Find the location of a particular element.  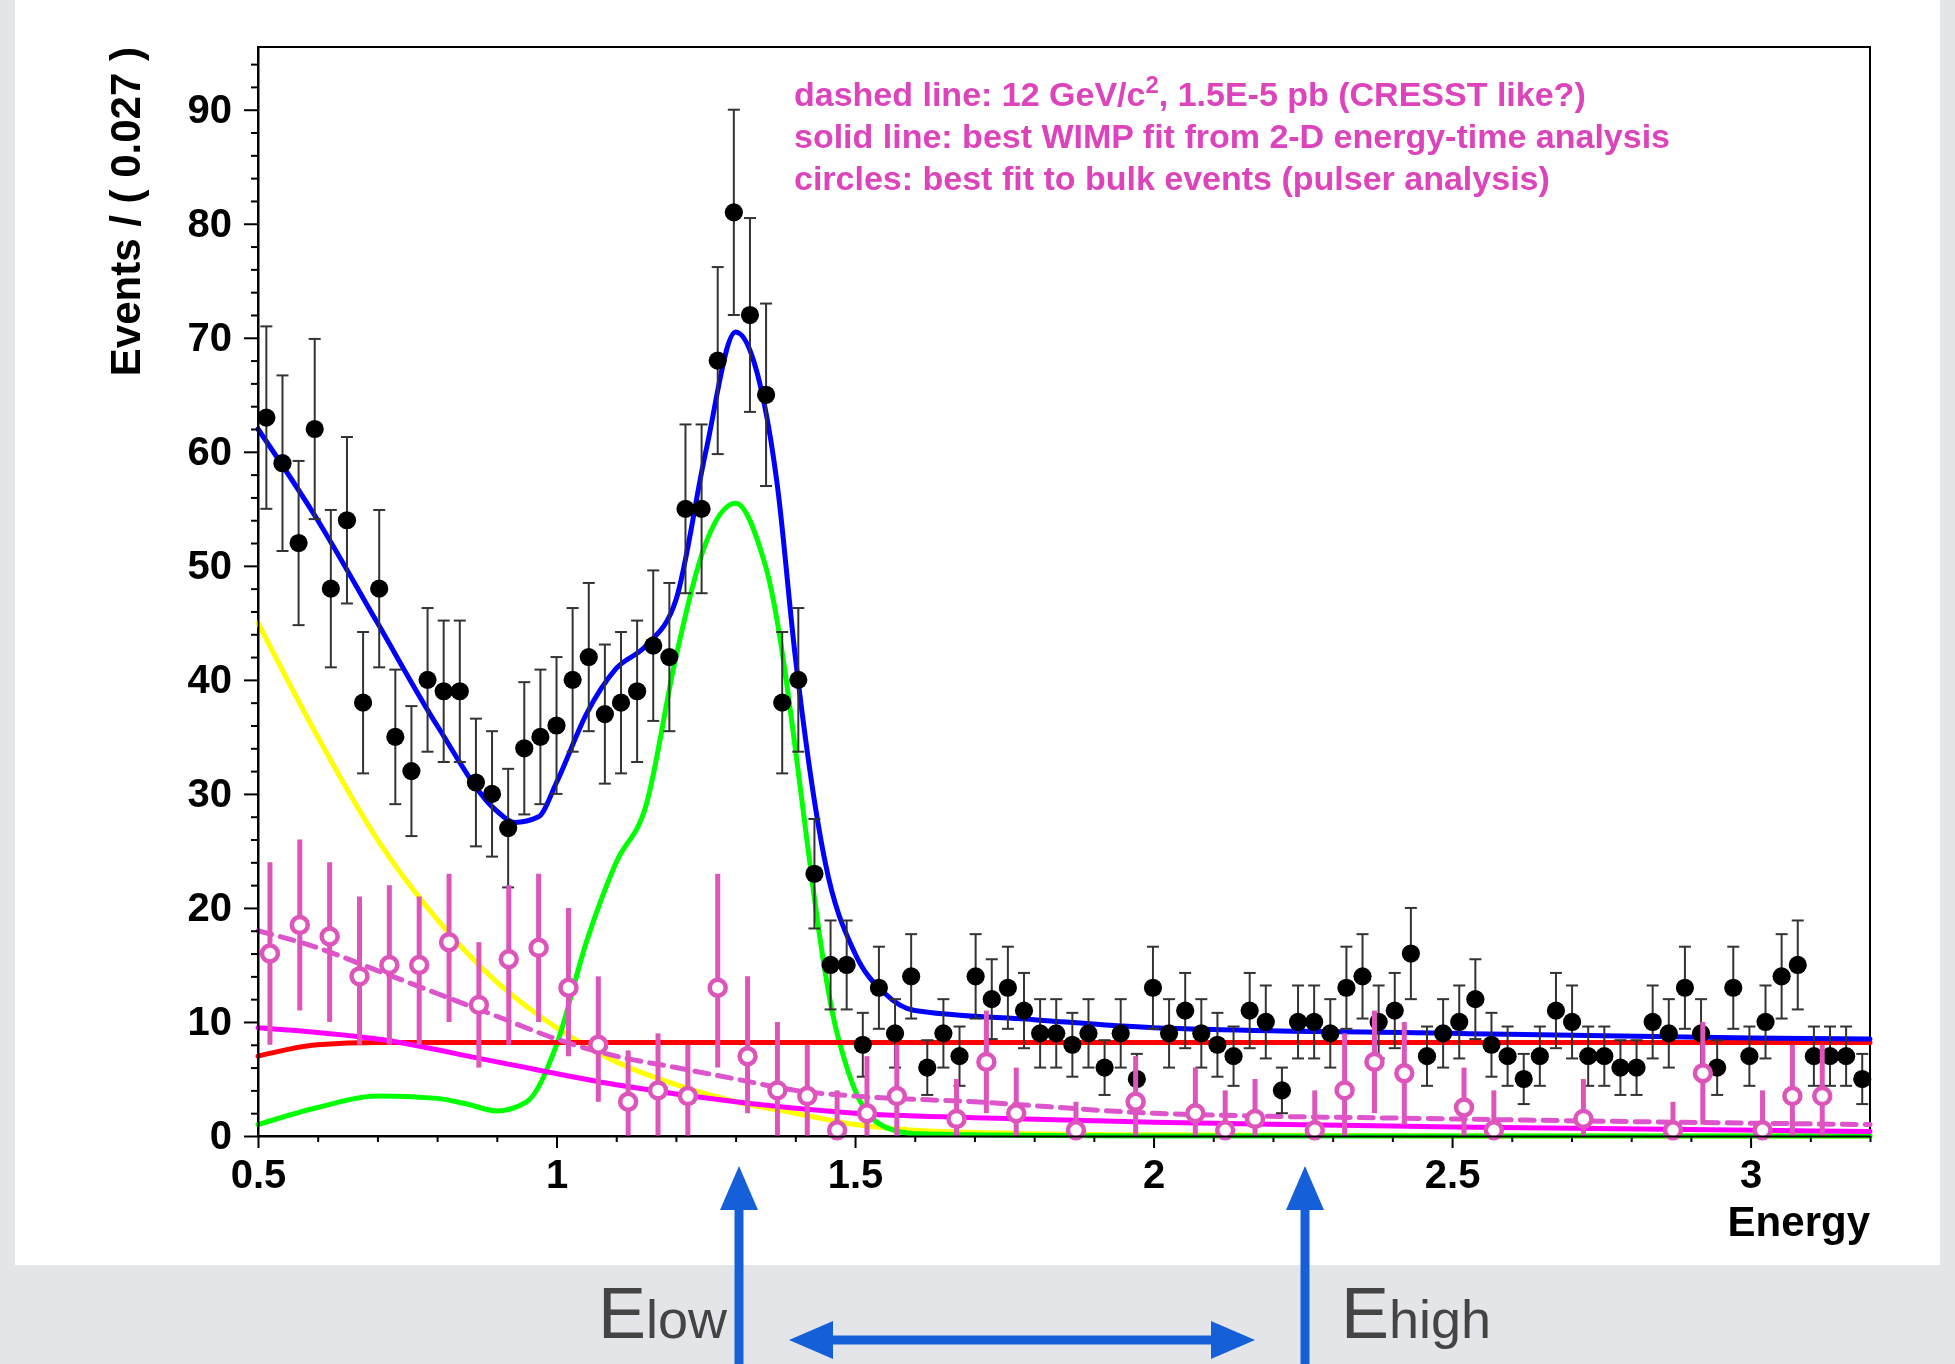

x-tick-label: 2 is located at coordinates (1154, 1174).